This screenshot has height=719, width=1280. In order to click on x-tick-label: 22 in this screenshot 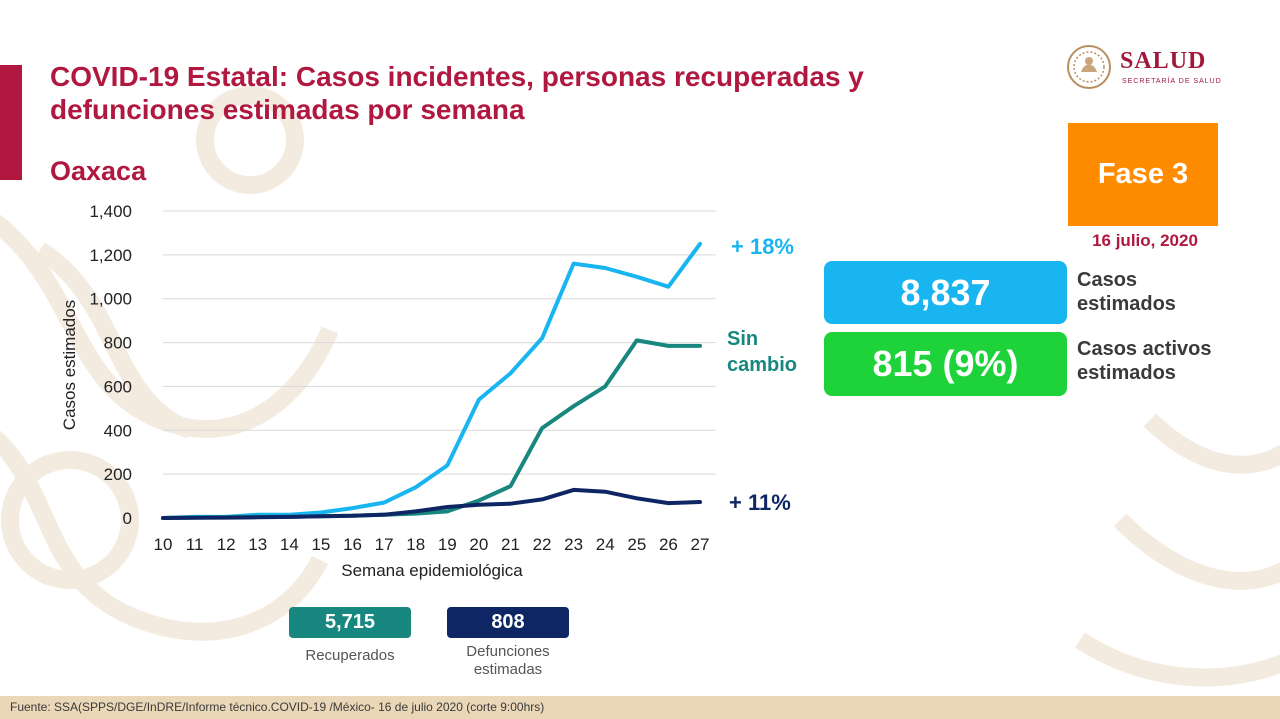, I will do `click(542, 544)`.